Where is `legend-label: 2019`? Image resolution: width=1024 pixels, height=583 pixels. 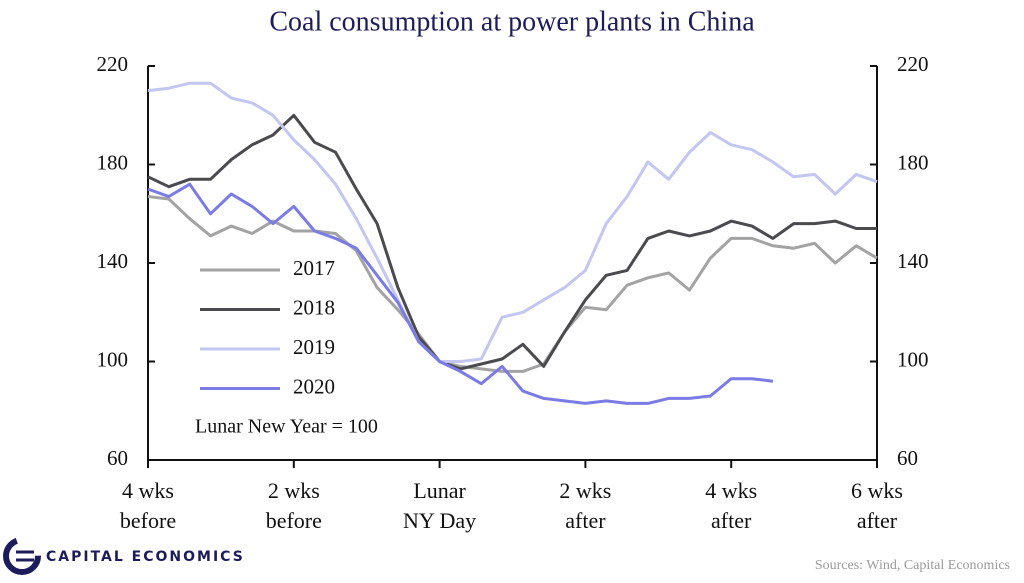 legend-label: 2019 is located at coordinates (314, 347).